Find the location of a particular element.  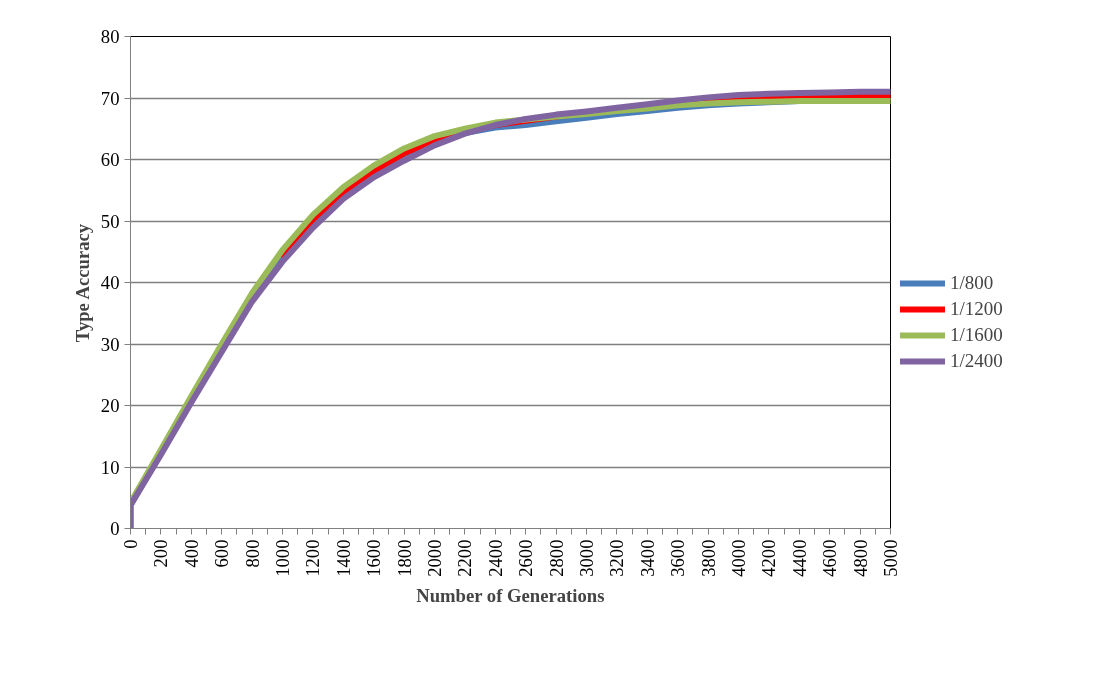

x-tick-label: 1200 is located at coordinates (313, 558).